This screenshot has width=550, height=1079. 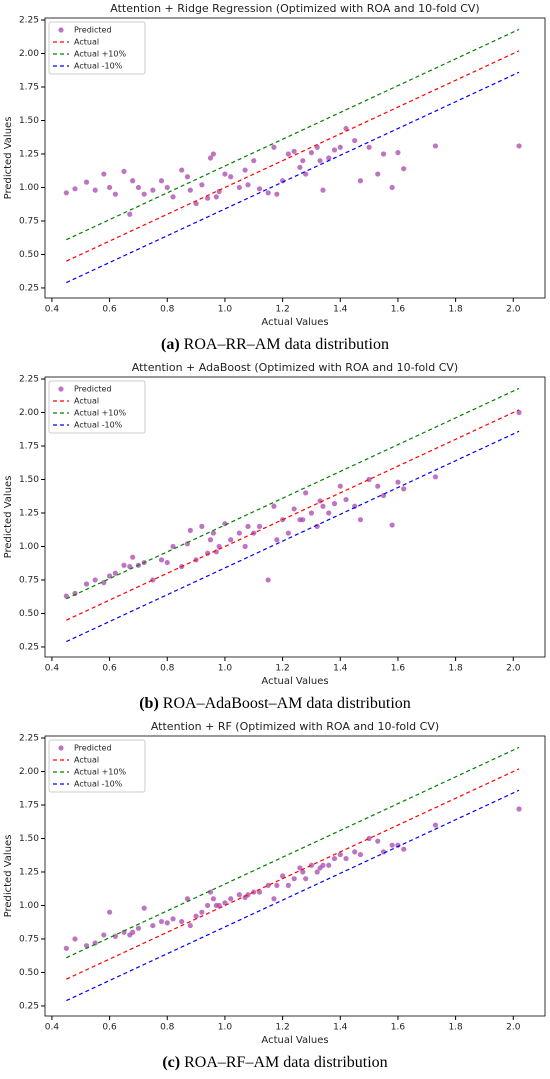 What do you see at coordinates (97, 766) in the screenshot?
I see `legend: Predicted Actual Actual +10% Actual -10%` at bounding box center [97, 766].